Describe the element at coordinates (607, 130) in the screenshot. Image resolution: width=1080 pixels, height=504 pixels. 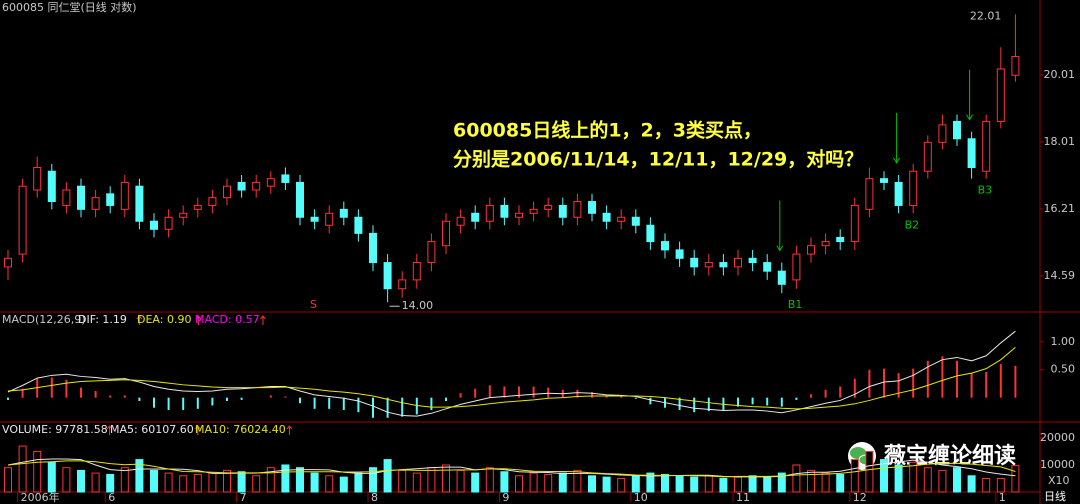
I see `annotation: 600085日线上的1，2，3类买点，` at that location.